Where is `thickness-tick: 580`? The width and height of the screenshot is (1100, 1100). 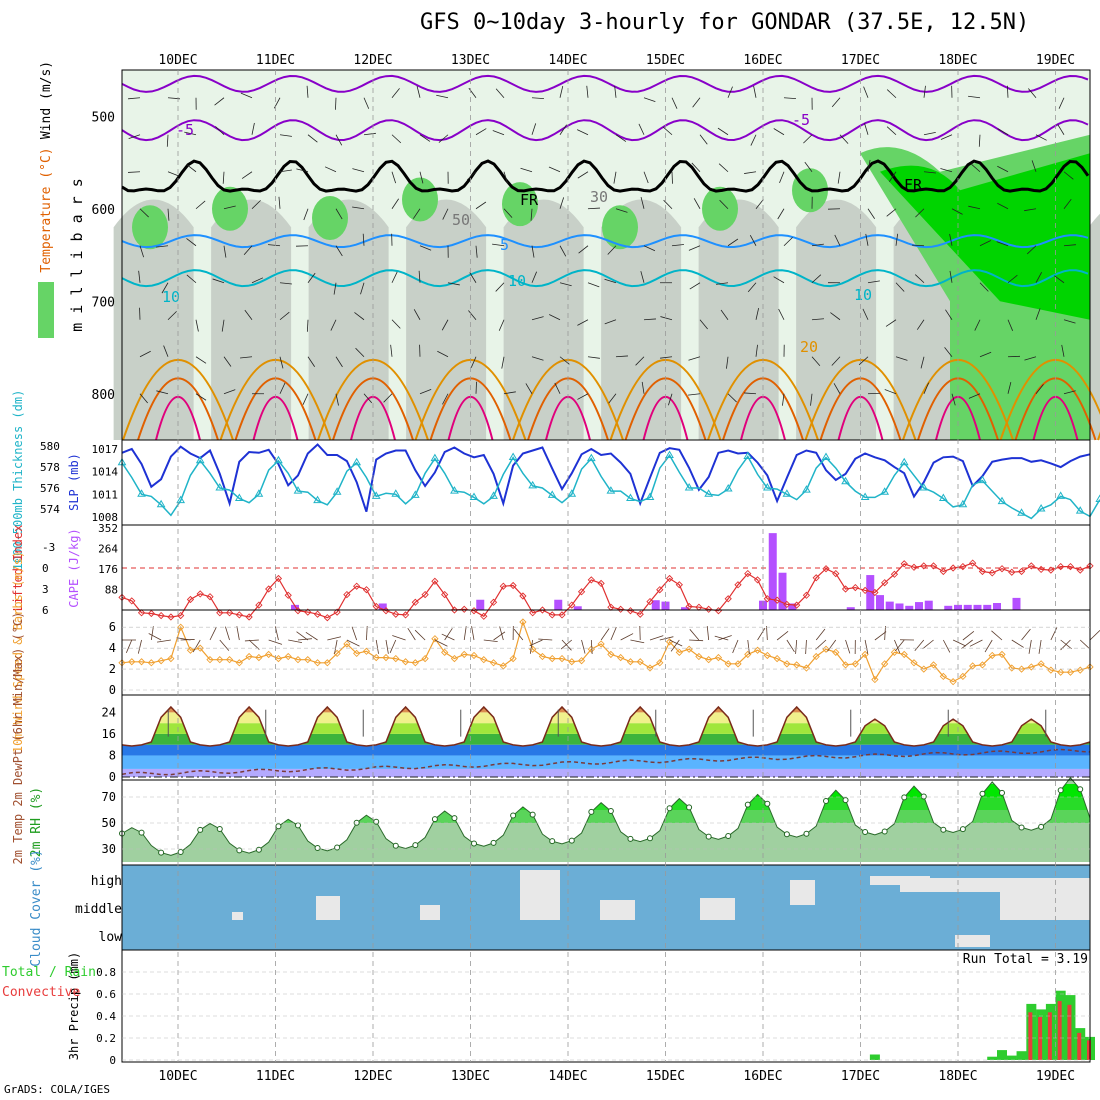
thickness-tick: 580 is located at coordinates (50, 446).